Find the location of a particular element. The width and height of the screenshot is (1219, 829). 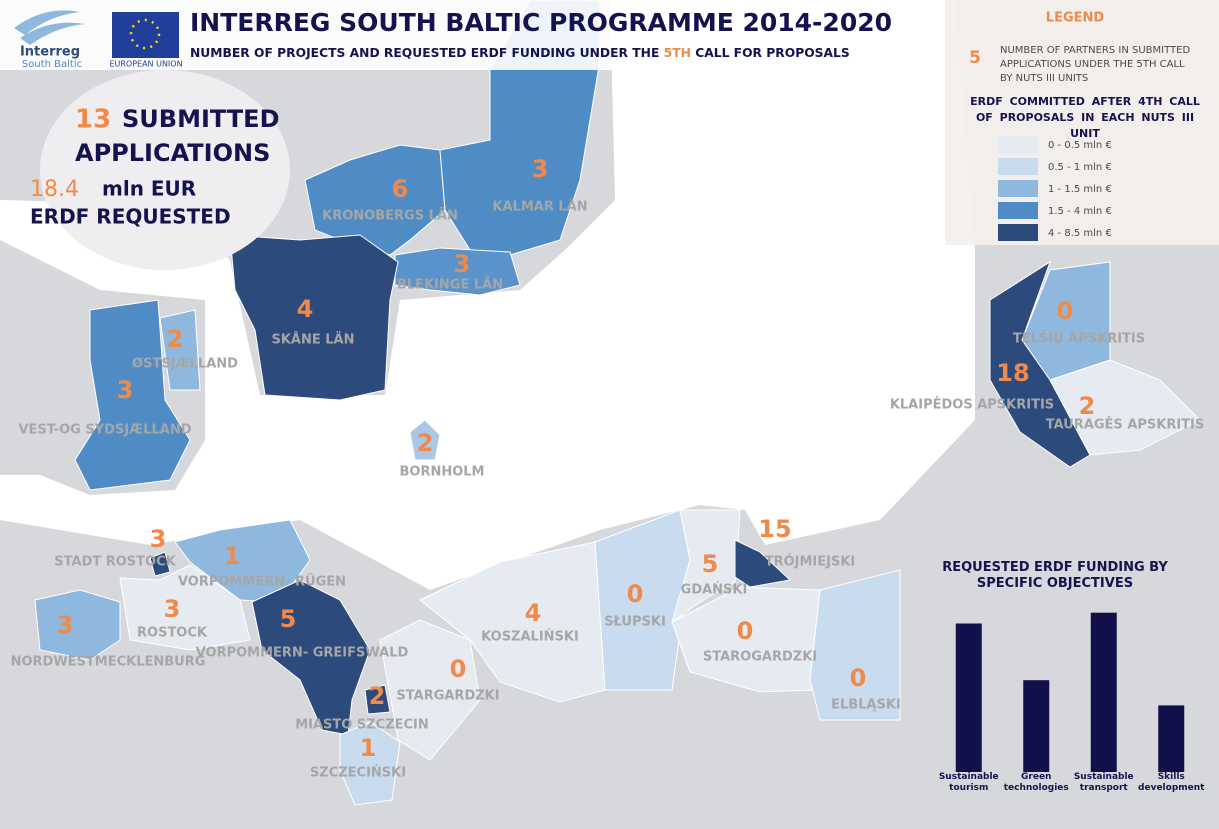

summary-text: ERDF REQUESTED is located at coordinates (130, 217).